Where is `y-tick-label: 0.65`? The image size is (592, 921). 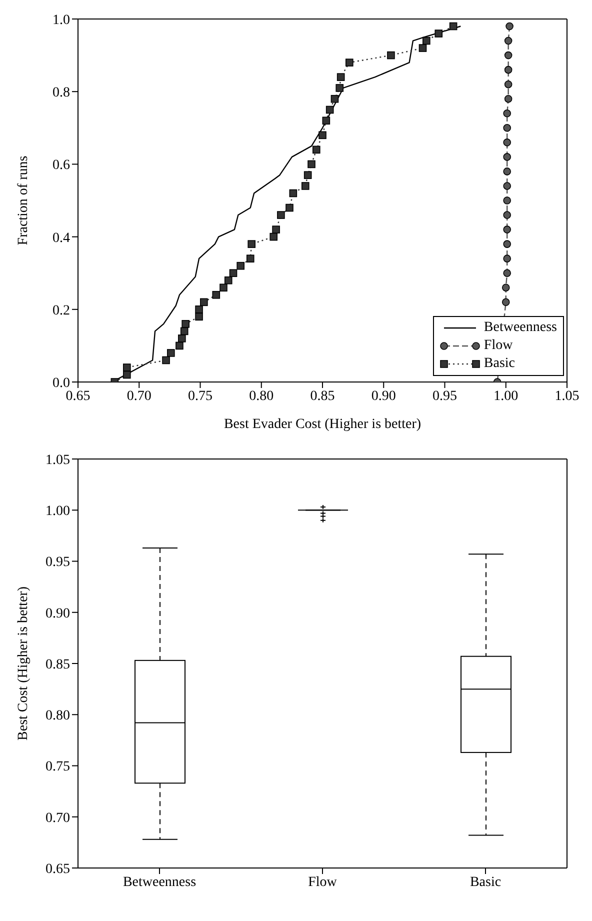 y-tick-label: 0.65 is located at coordinates (58, 869).